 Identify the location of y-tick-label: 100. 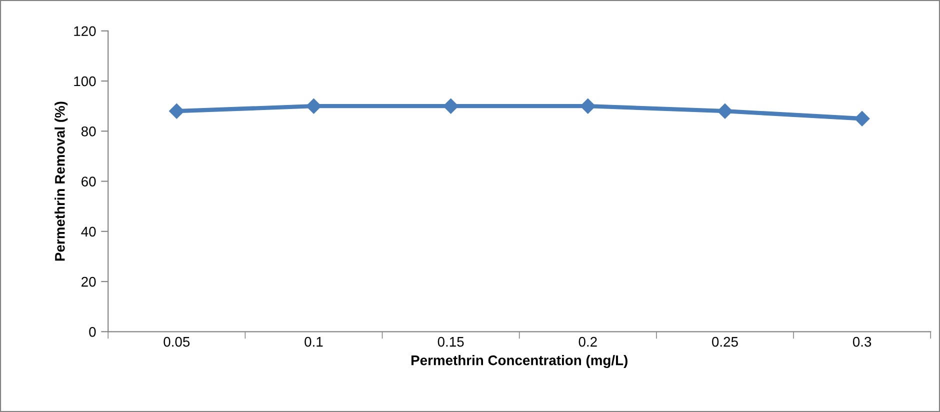
(85, 81).